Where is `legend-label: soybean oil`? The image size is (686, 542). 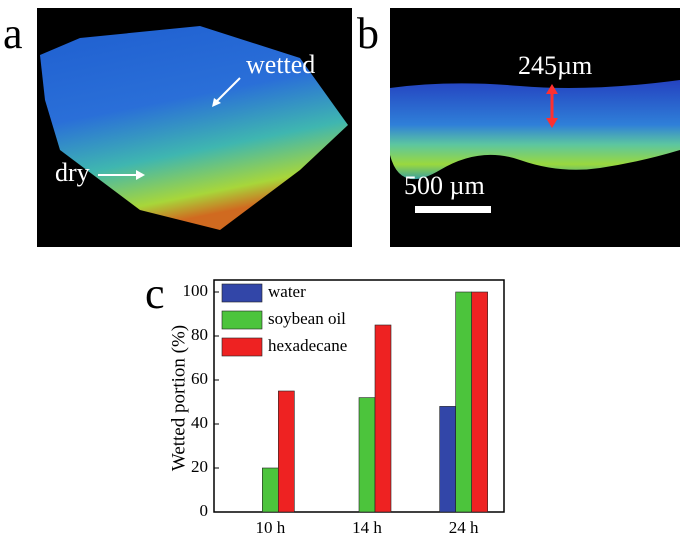 legend-label: soybean oil is located at coordinates (307, 318).